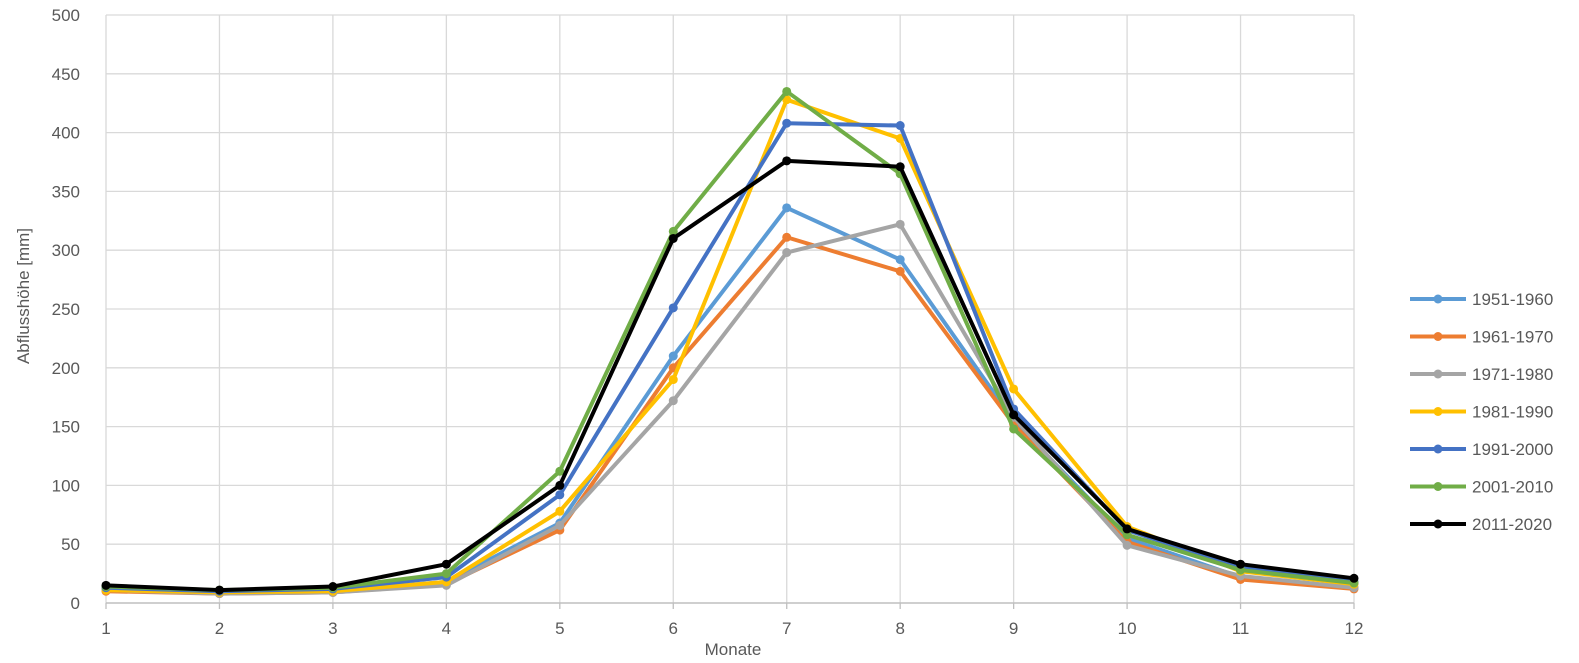  Describe the element at coordinates (23, 296) in the screenshot. I see `y-axis-title: Abflusshöhe [mm]` at that location.